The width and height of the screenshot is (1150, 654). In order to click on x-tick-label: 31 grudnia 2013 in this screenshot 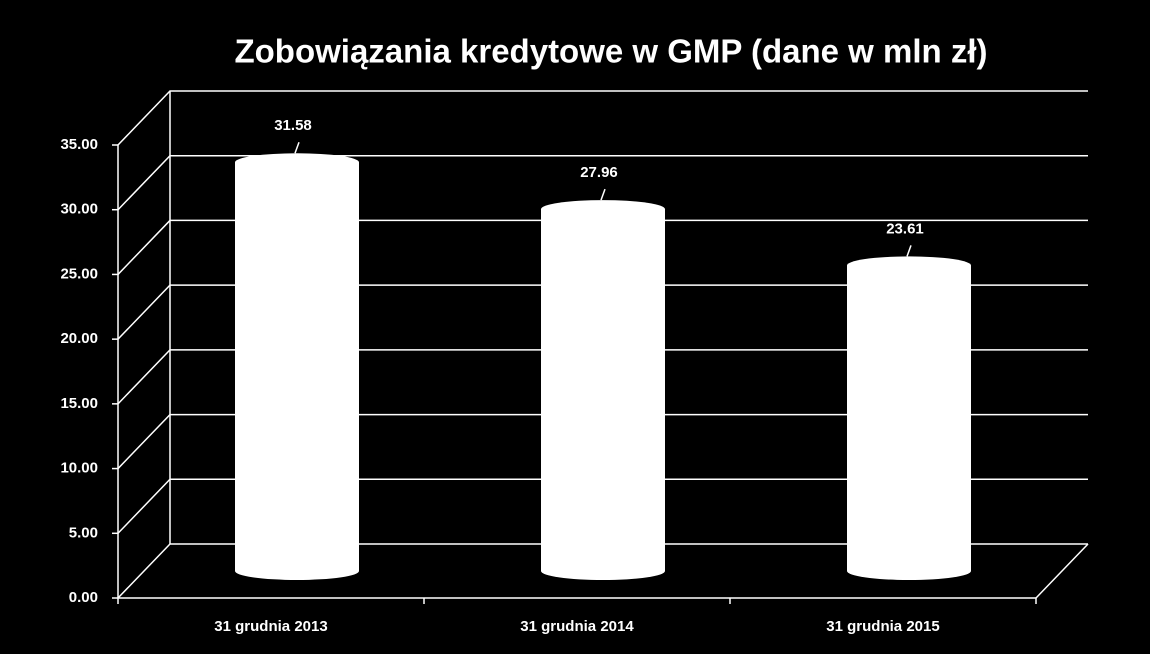, I will do `click(270, 626)`.